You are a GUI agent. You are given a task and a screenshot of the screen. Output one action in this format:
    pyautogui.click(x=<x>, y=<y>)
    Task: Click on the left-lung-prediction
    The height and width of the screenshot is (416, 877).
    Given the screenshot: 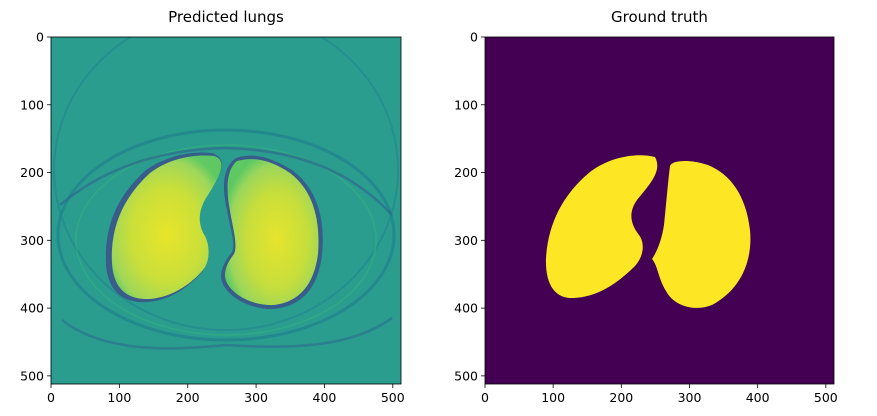 What is the action you would take?
    pyautogui.click(x=166, y=227)
    